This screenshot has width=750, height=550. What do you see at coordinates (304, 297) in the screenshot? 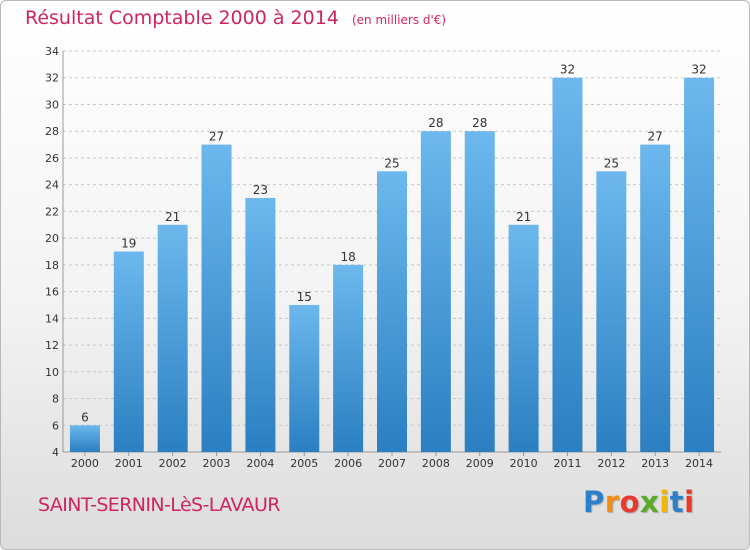
I see `data-label-2005: 15` at bounding box center [304, 297].